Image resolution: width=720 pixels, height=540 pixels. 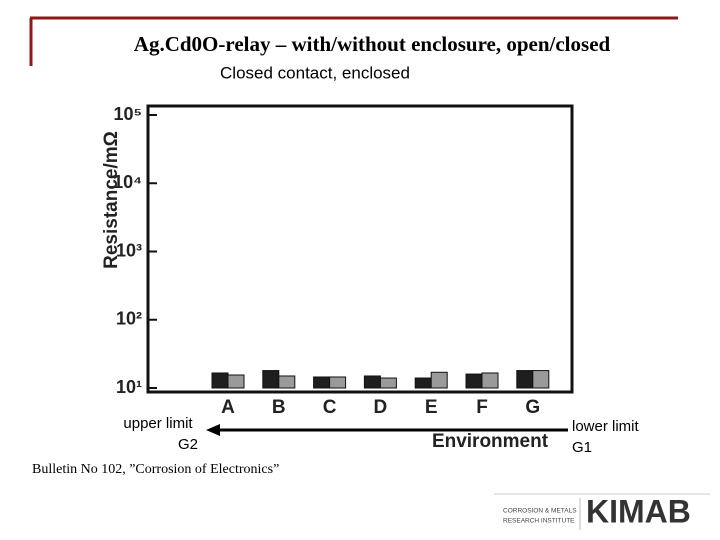 I want to click on annotation: lower limit, so click(x=606, y=426).